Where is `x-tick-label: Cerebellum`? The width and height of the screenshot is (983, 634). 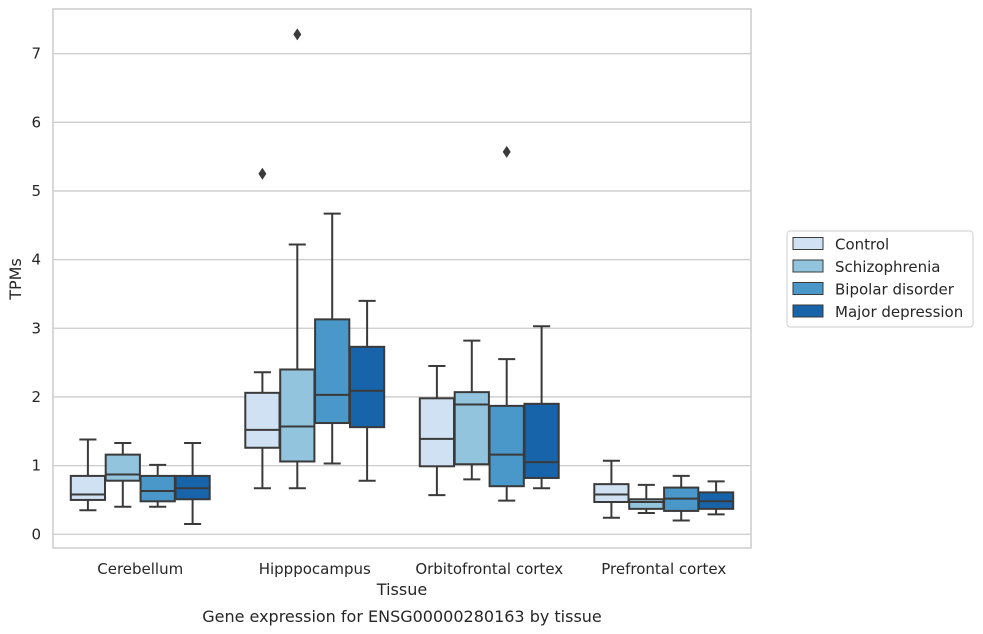 x-tick-label: Cerebellum is located at coordinates (140, 569).